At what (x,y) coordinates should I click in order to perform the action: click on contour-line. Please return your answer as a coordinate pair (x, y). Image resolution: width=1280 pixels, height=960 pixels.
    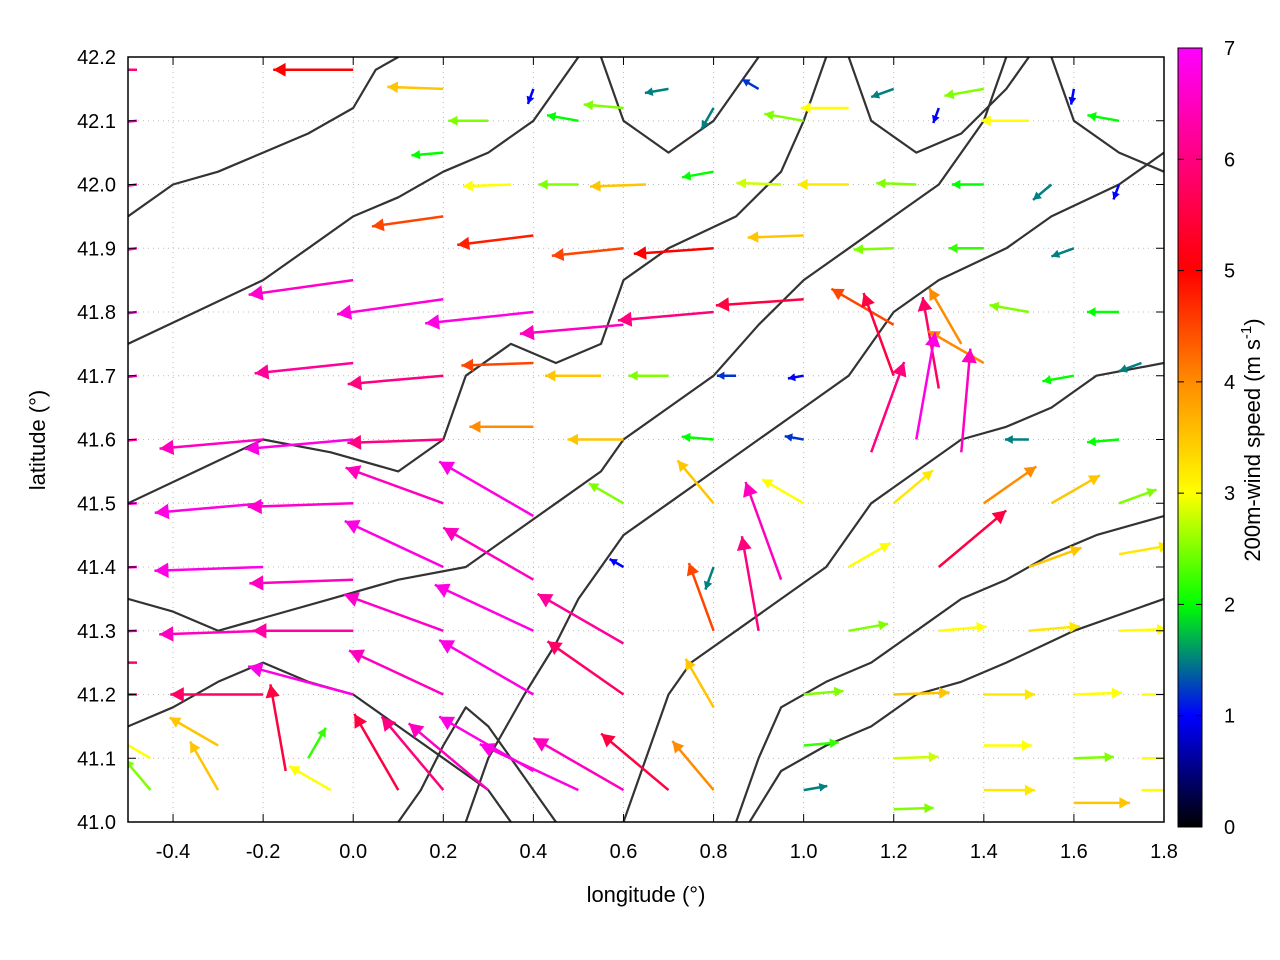
    Looking at the image, I should click on (263, 137).